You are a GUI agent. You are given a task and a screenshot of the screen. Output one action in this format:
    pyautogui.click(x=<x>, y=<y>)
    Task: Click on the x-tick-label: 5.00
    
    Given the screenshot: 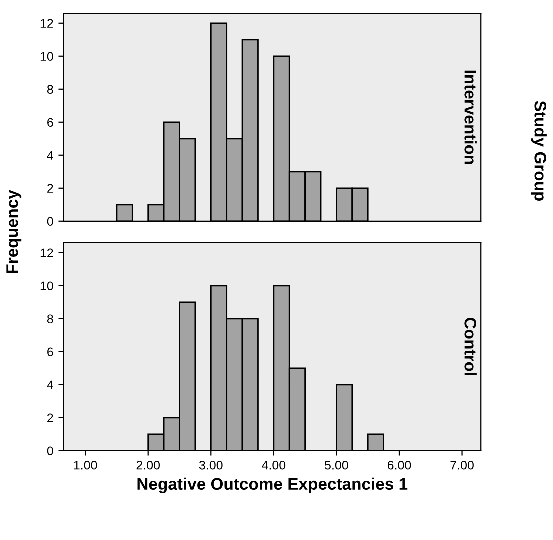 What is the action you would take?
    pyautogui.click(x=336, y=465)
    